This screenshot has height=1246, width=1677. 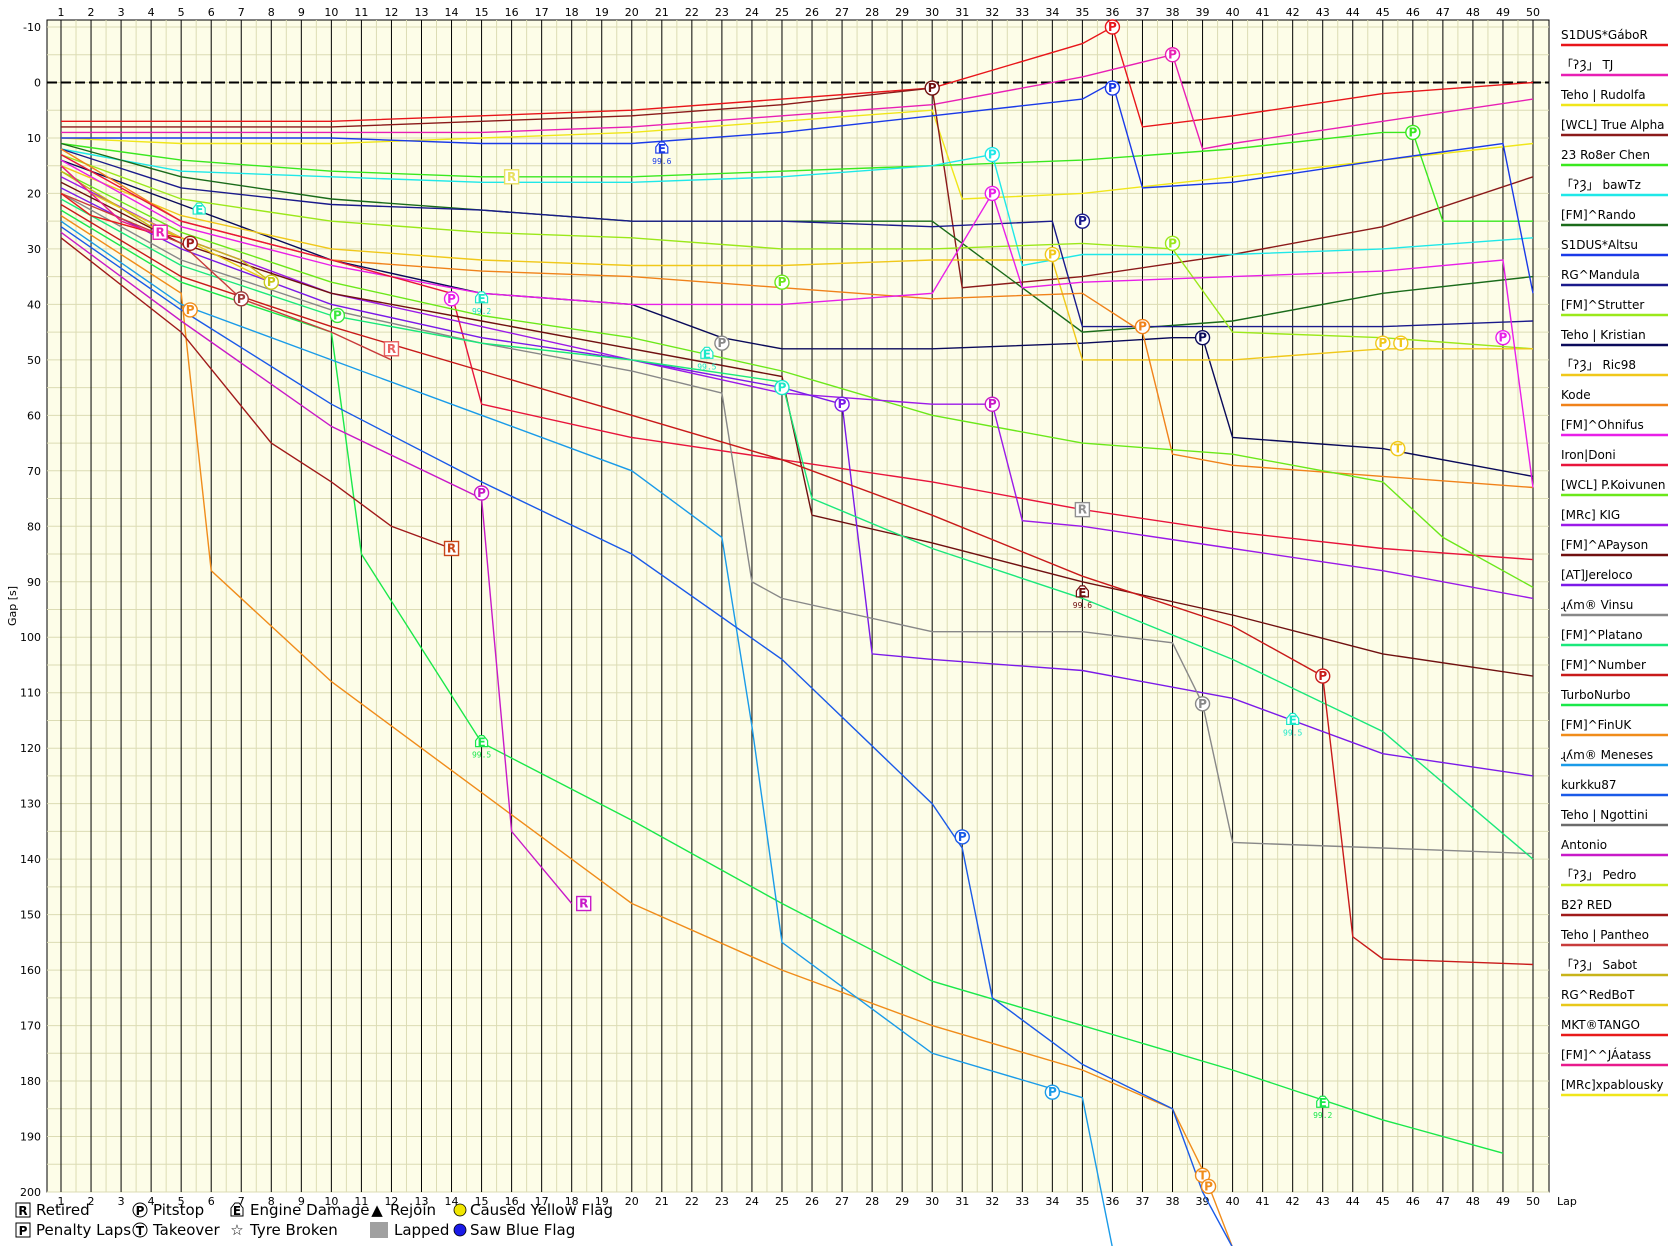 I want to click on key-circle, so click(x=140, y=1210).